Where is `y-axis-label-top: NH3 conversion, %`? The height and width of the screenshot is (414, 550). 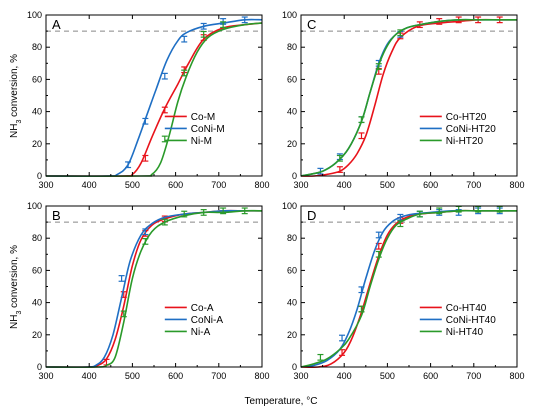
y-axis-label-top: NH3 conversion, % is located at coordinates (16, 96).